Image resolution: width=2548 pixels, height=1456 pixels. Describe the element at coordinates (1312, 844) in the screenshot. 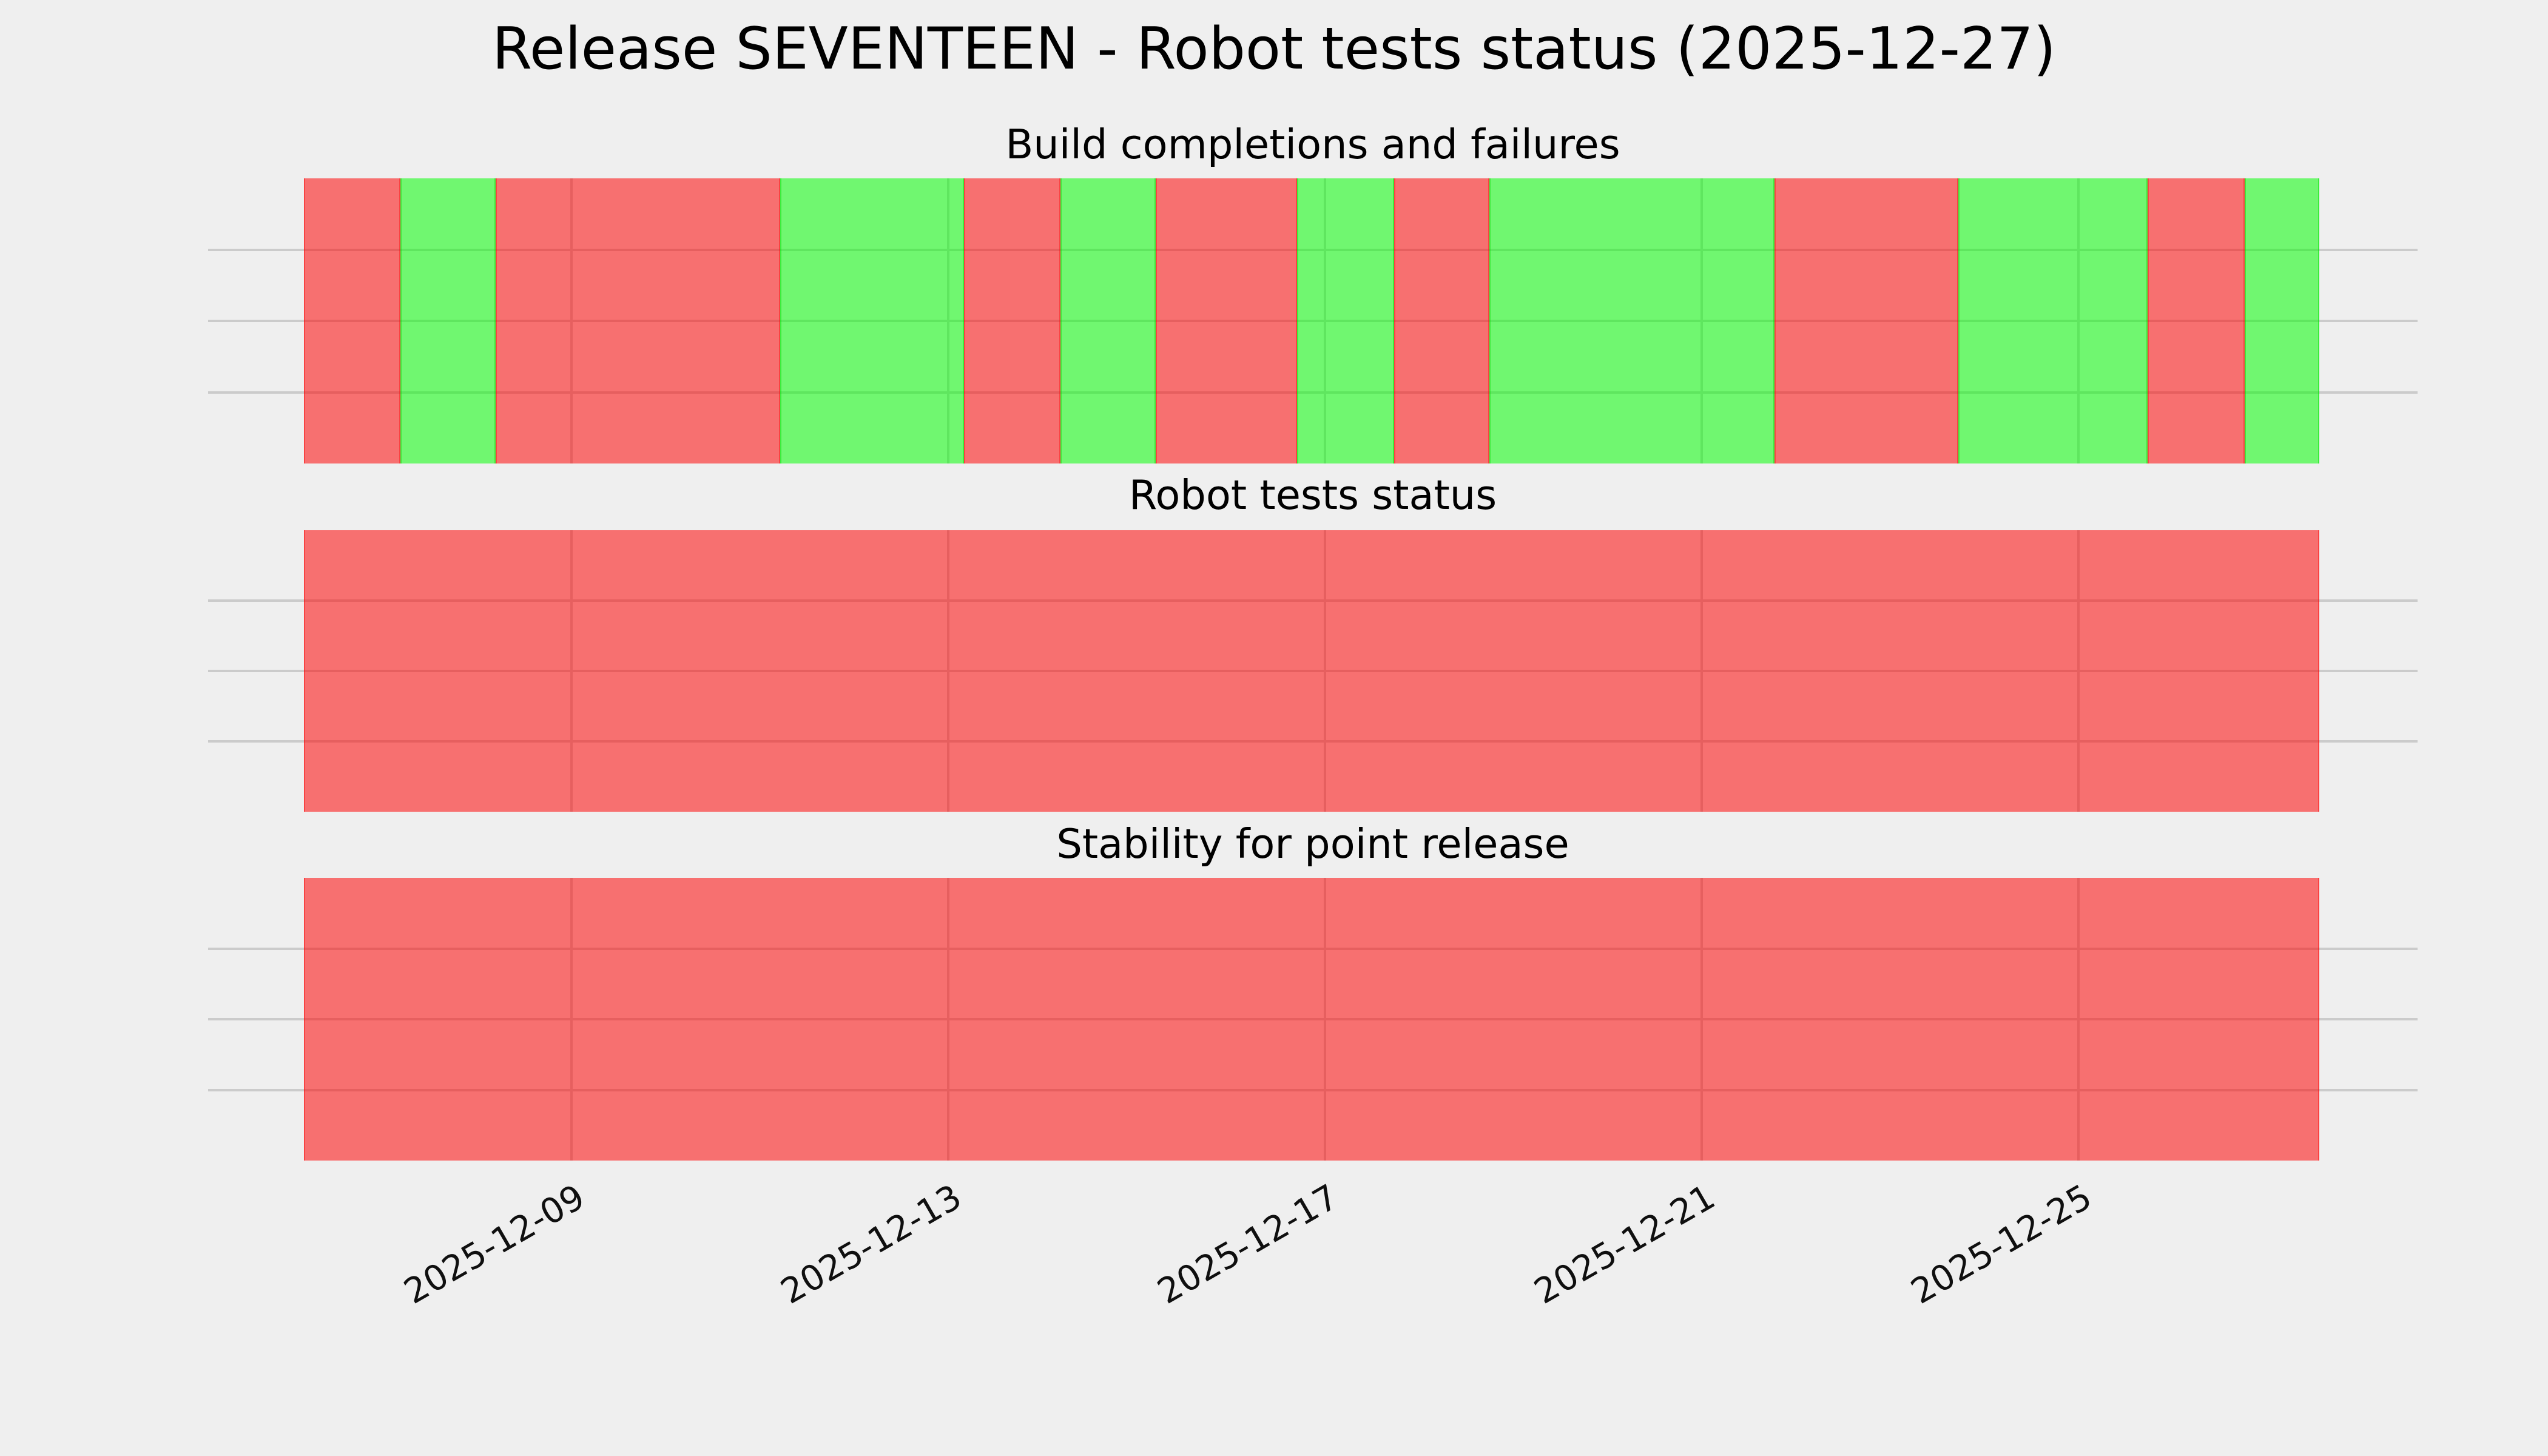

I see `chart-title-stability: Stability for point release` at that location.